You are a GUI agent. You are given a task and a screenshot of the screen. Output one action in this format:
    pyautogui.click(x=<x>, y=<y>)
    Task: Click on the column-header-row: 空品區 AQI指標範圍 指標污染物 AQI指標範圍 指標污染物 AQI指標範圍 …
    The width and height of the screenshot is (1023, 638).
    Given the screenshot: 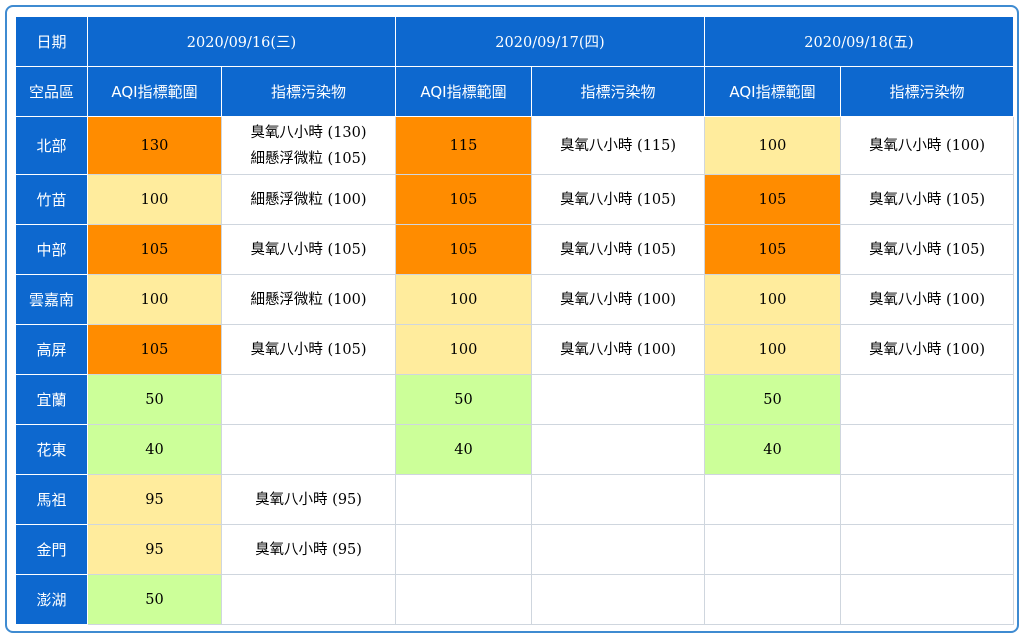 What is the action you would take?
    pyautogui.click(x=514, y=91)
    